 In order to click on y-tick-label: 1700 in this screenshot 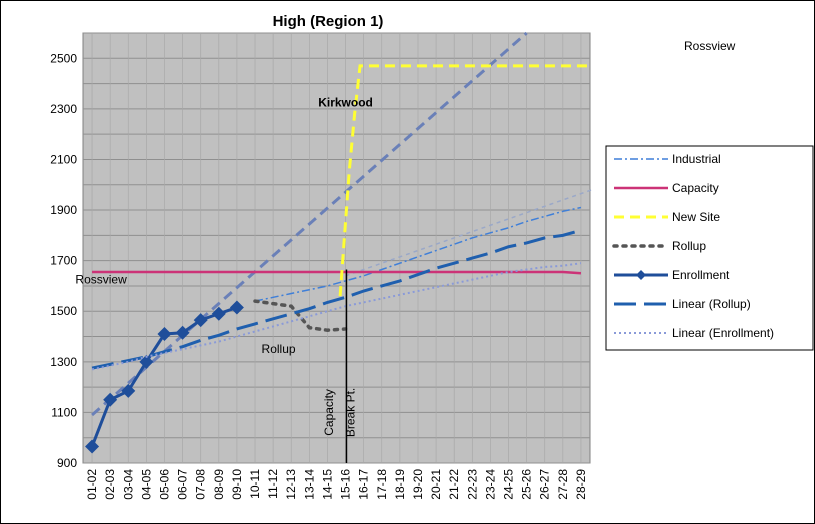, I will do `click(63, 261)`.